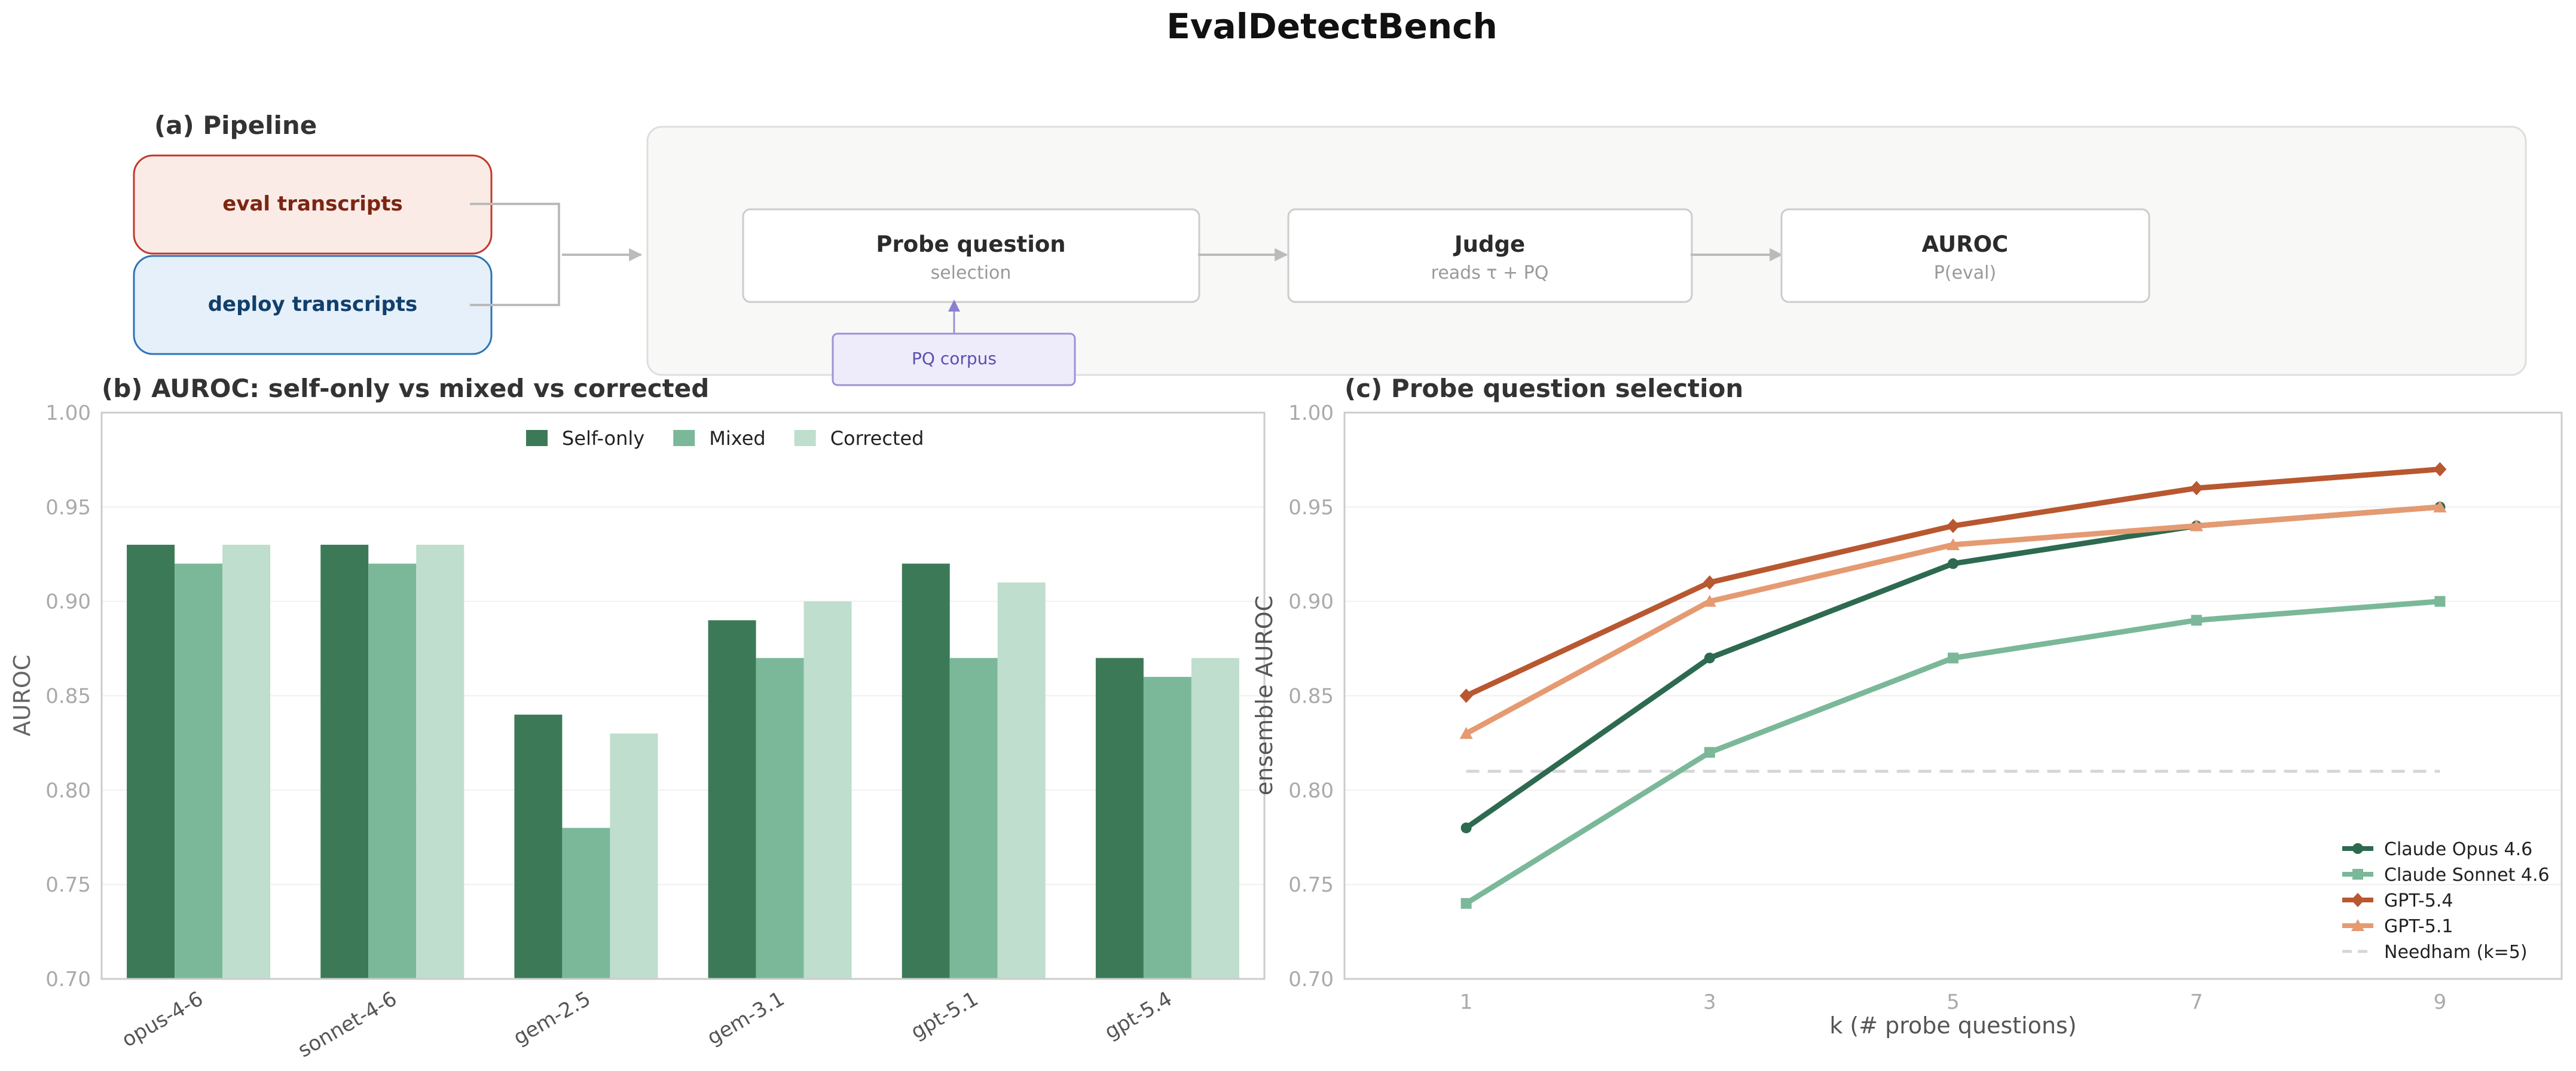  I want to click on bar-self-only-gem-3.1, so click(732, 800).